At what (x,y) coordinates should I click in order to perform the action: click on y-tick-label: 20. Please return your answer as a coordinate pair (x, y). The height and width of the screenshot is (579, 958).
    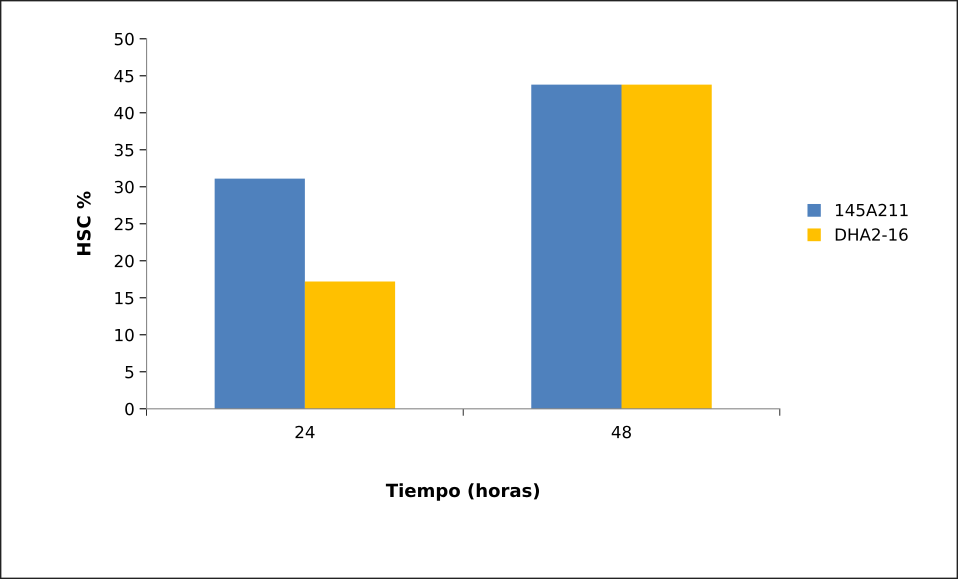
    Looking at the image, I should click on (124, 261).